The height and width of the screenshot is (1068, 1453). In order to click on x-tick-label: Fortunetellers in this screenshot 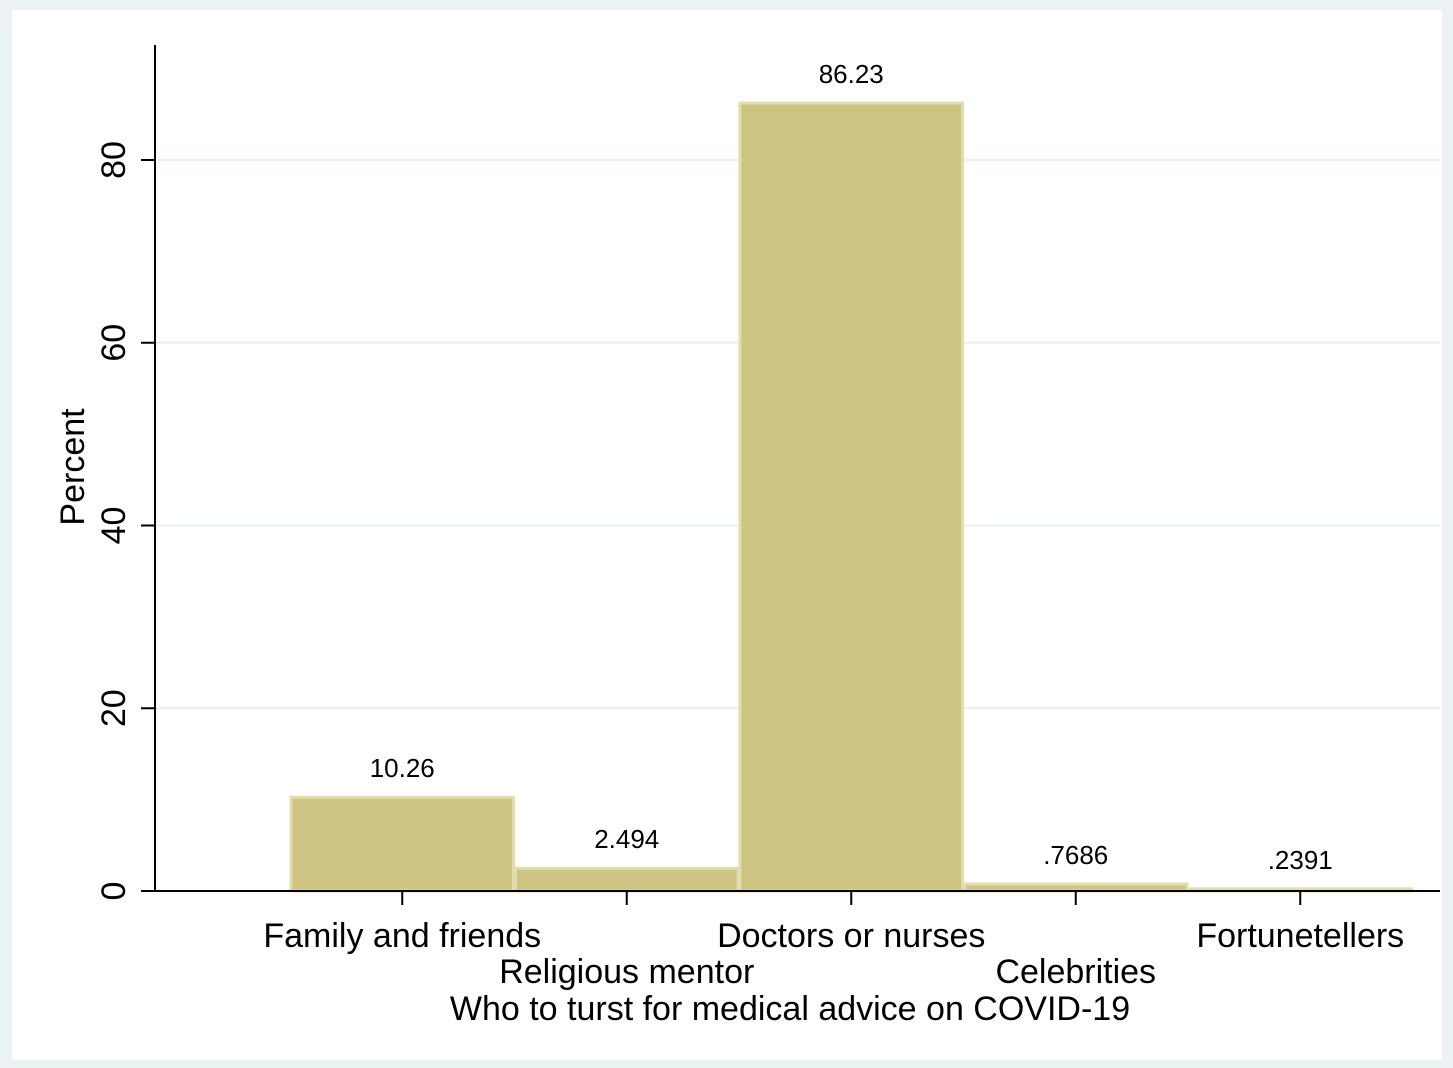, I will do `click(1300, 936)`.